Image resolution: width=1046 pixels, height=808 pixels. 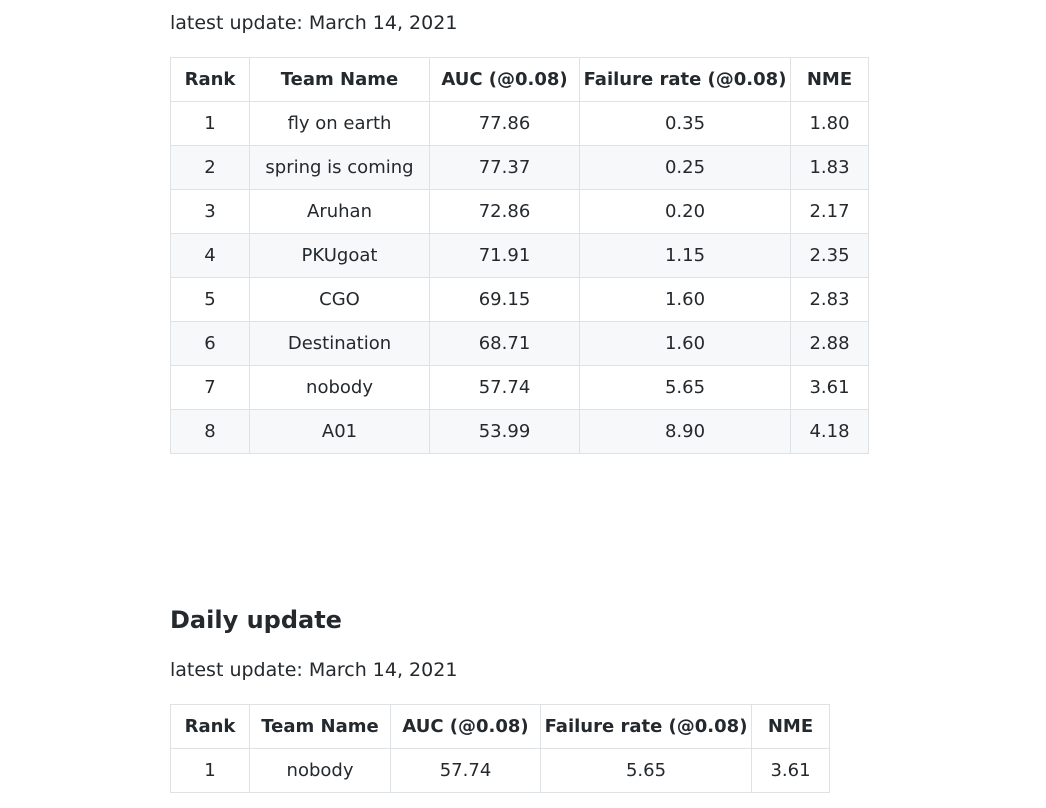 What do you see at coordinates (339, 255) in the screenshot?
I see `team-name-cell: PKUgoat` at bounding box center [339, 255].